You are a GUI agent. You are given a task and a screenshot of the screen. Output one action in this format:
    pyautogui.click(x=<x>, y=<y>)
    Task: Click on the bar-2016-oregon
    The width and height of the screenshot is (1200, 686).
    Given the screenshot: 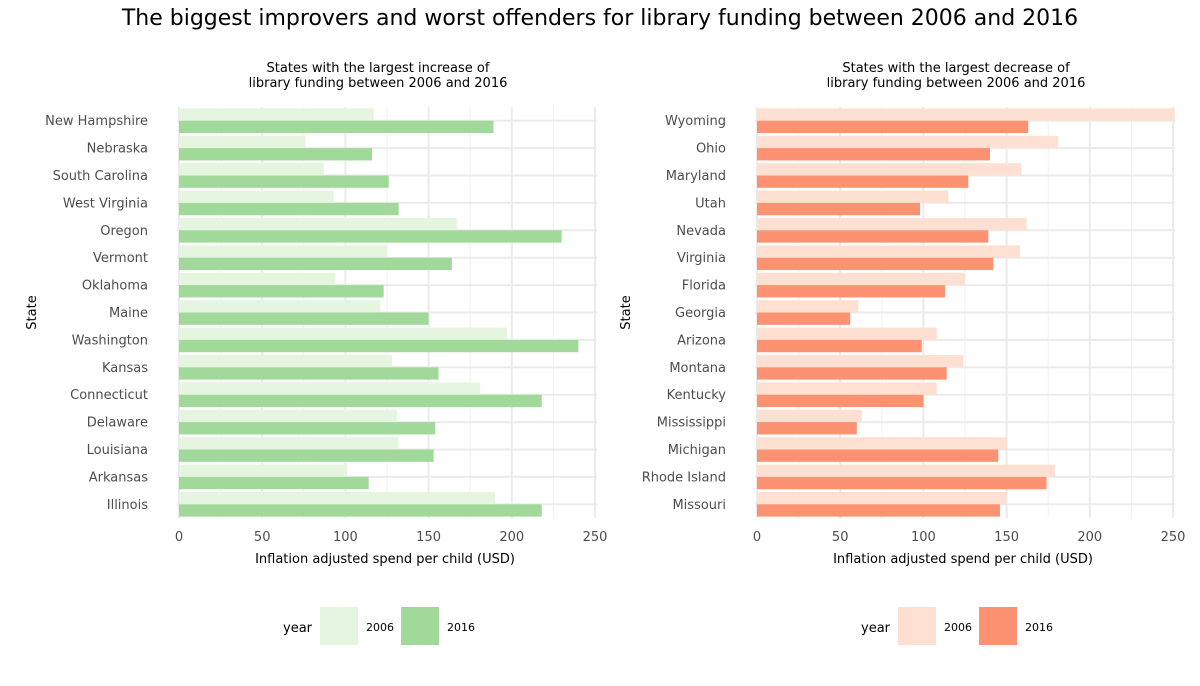 What is the action you would take?
    pyautogui.click(x=370, y=236)
    